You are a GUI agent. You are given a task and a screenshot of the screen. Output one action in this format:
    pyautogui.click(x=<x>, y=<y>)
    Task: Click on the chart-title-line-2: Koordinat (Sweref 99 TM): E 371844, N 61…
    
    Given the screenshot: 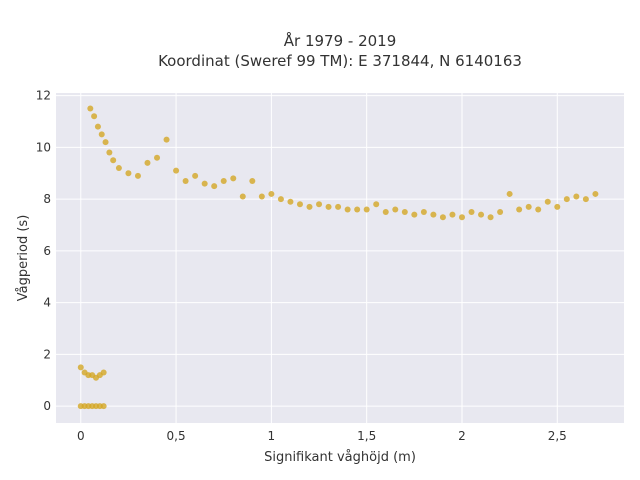 What is the action you would take?
    pyautogui.click(x=340, y=61)
    